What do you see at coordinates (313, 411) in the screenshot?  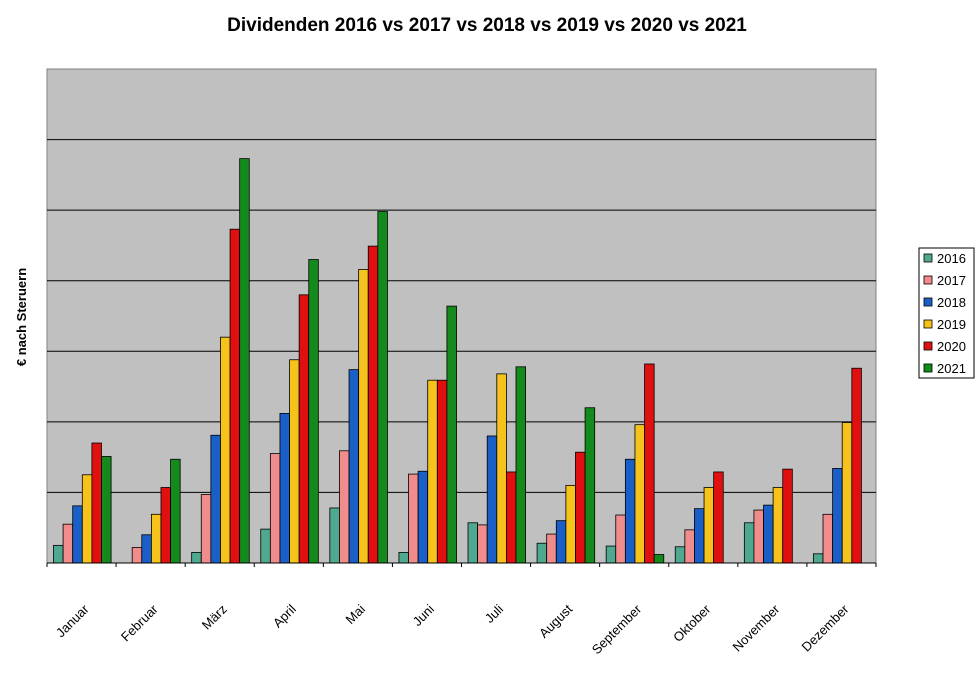 I see `bar-April-2021` at bounding box center [313, 411].